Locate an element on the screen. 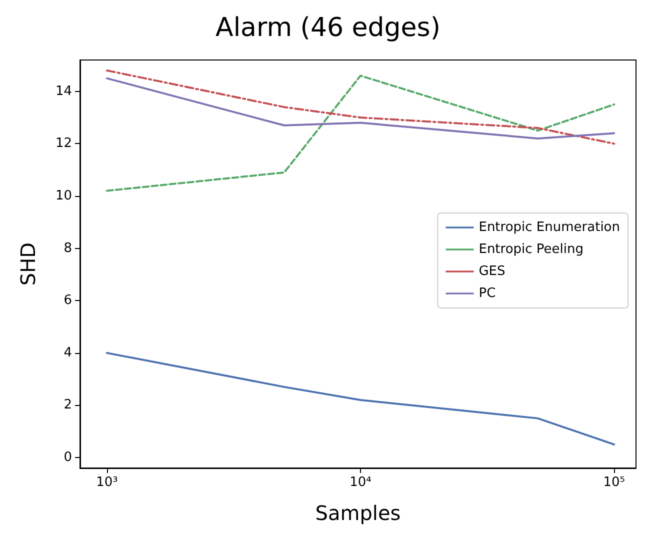  y-tick-label: 14 is located at coordinates (63, 91).